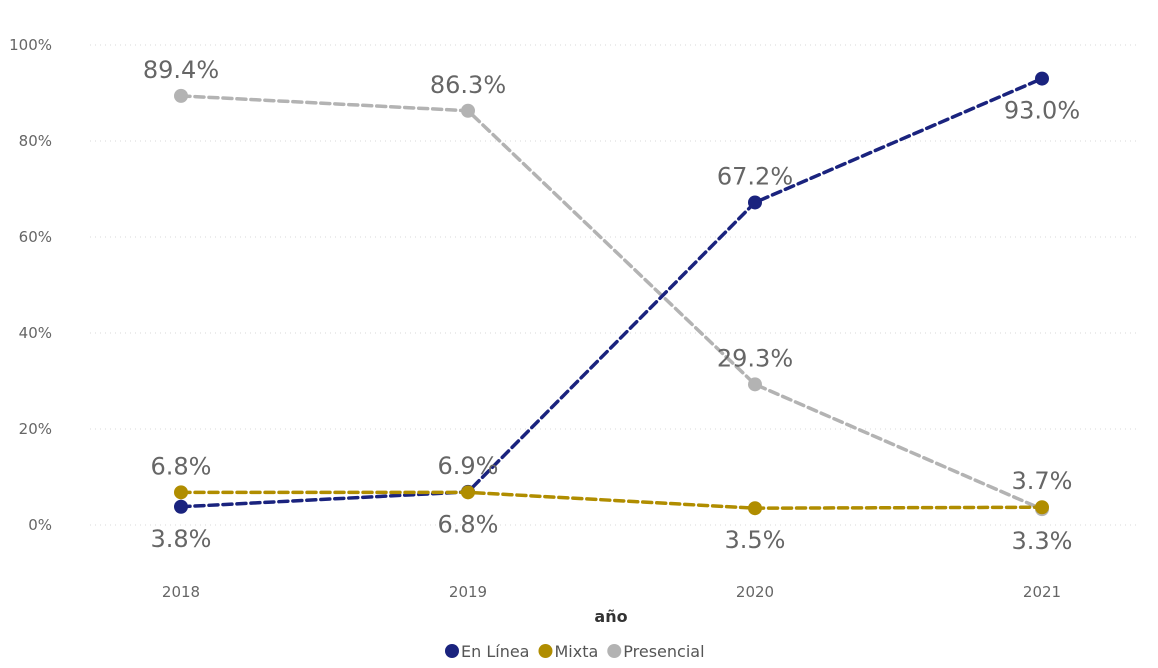 The height and width of the screenshot is (668, 1158). Describe the element at coordinates (1042, 111) in the screenshot. I see `data-label: 93.0%` at that location.